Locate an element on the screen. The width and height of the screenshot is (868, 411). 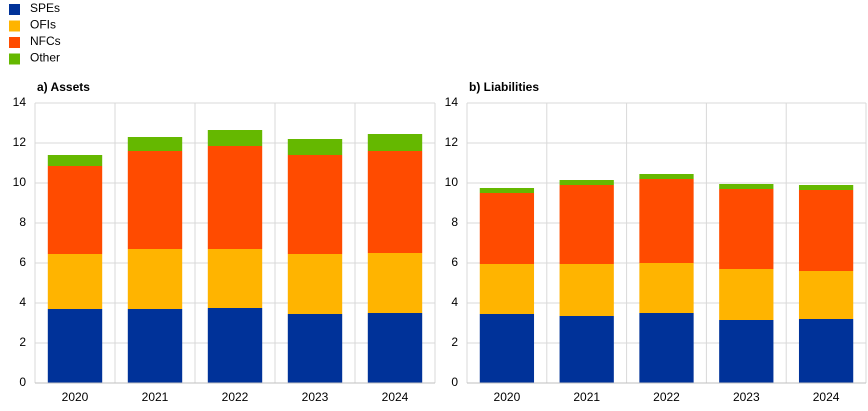
legend-label: Other is located at coordinates (45, 58).